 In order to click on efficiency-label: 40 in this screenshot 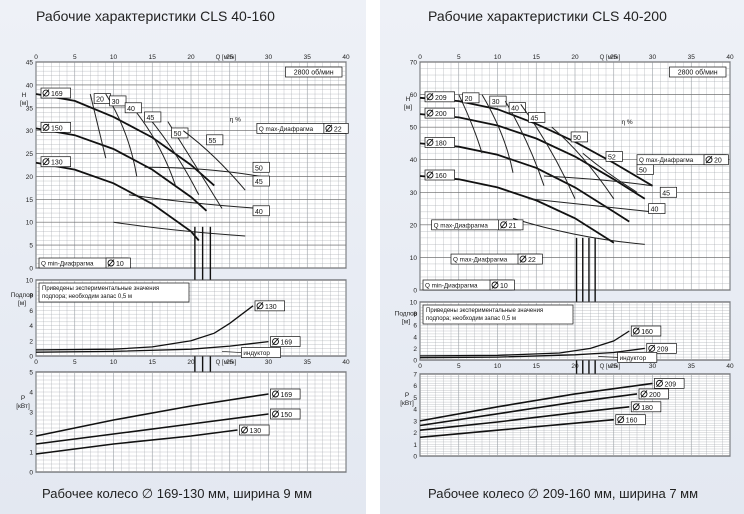, I will do `click(515, 109)`.